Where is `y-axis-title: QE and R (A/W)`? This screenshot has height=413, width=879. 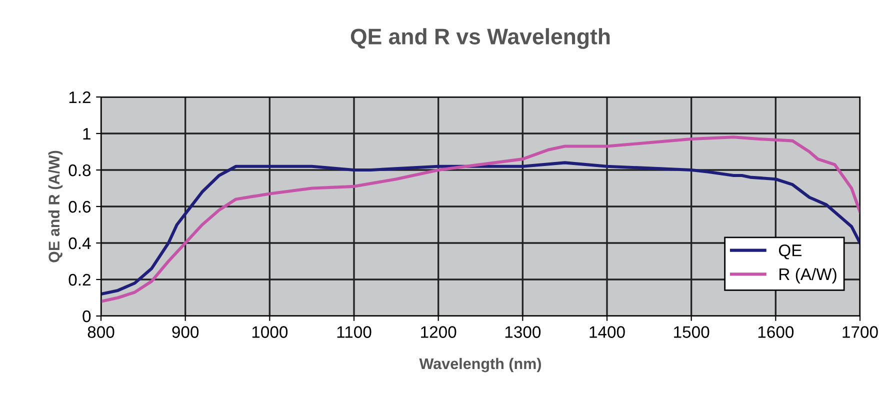
y-axis-title: QE and R (A/W) is located at coordinates (55, 206).